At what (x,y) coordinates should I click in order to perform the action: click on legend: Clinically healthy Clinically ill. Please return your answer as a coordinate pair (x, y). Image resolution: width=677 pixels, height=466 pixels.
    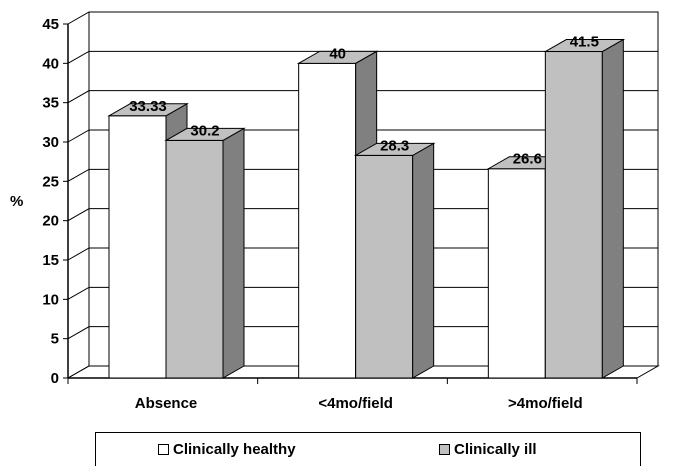
    Looking at the image, I should click on (368, 449).